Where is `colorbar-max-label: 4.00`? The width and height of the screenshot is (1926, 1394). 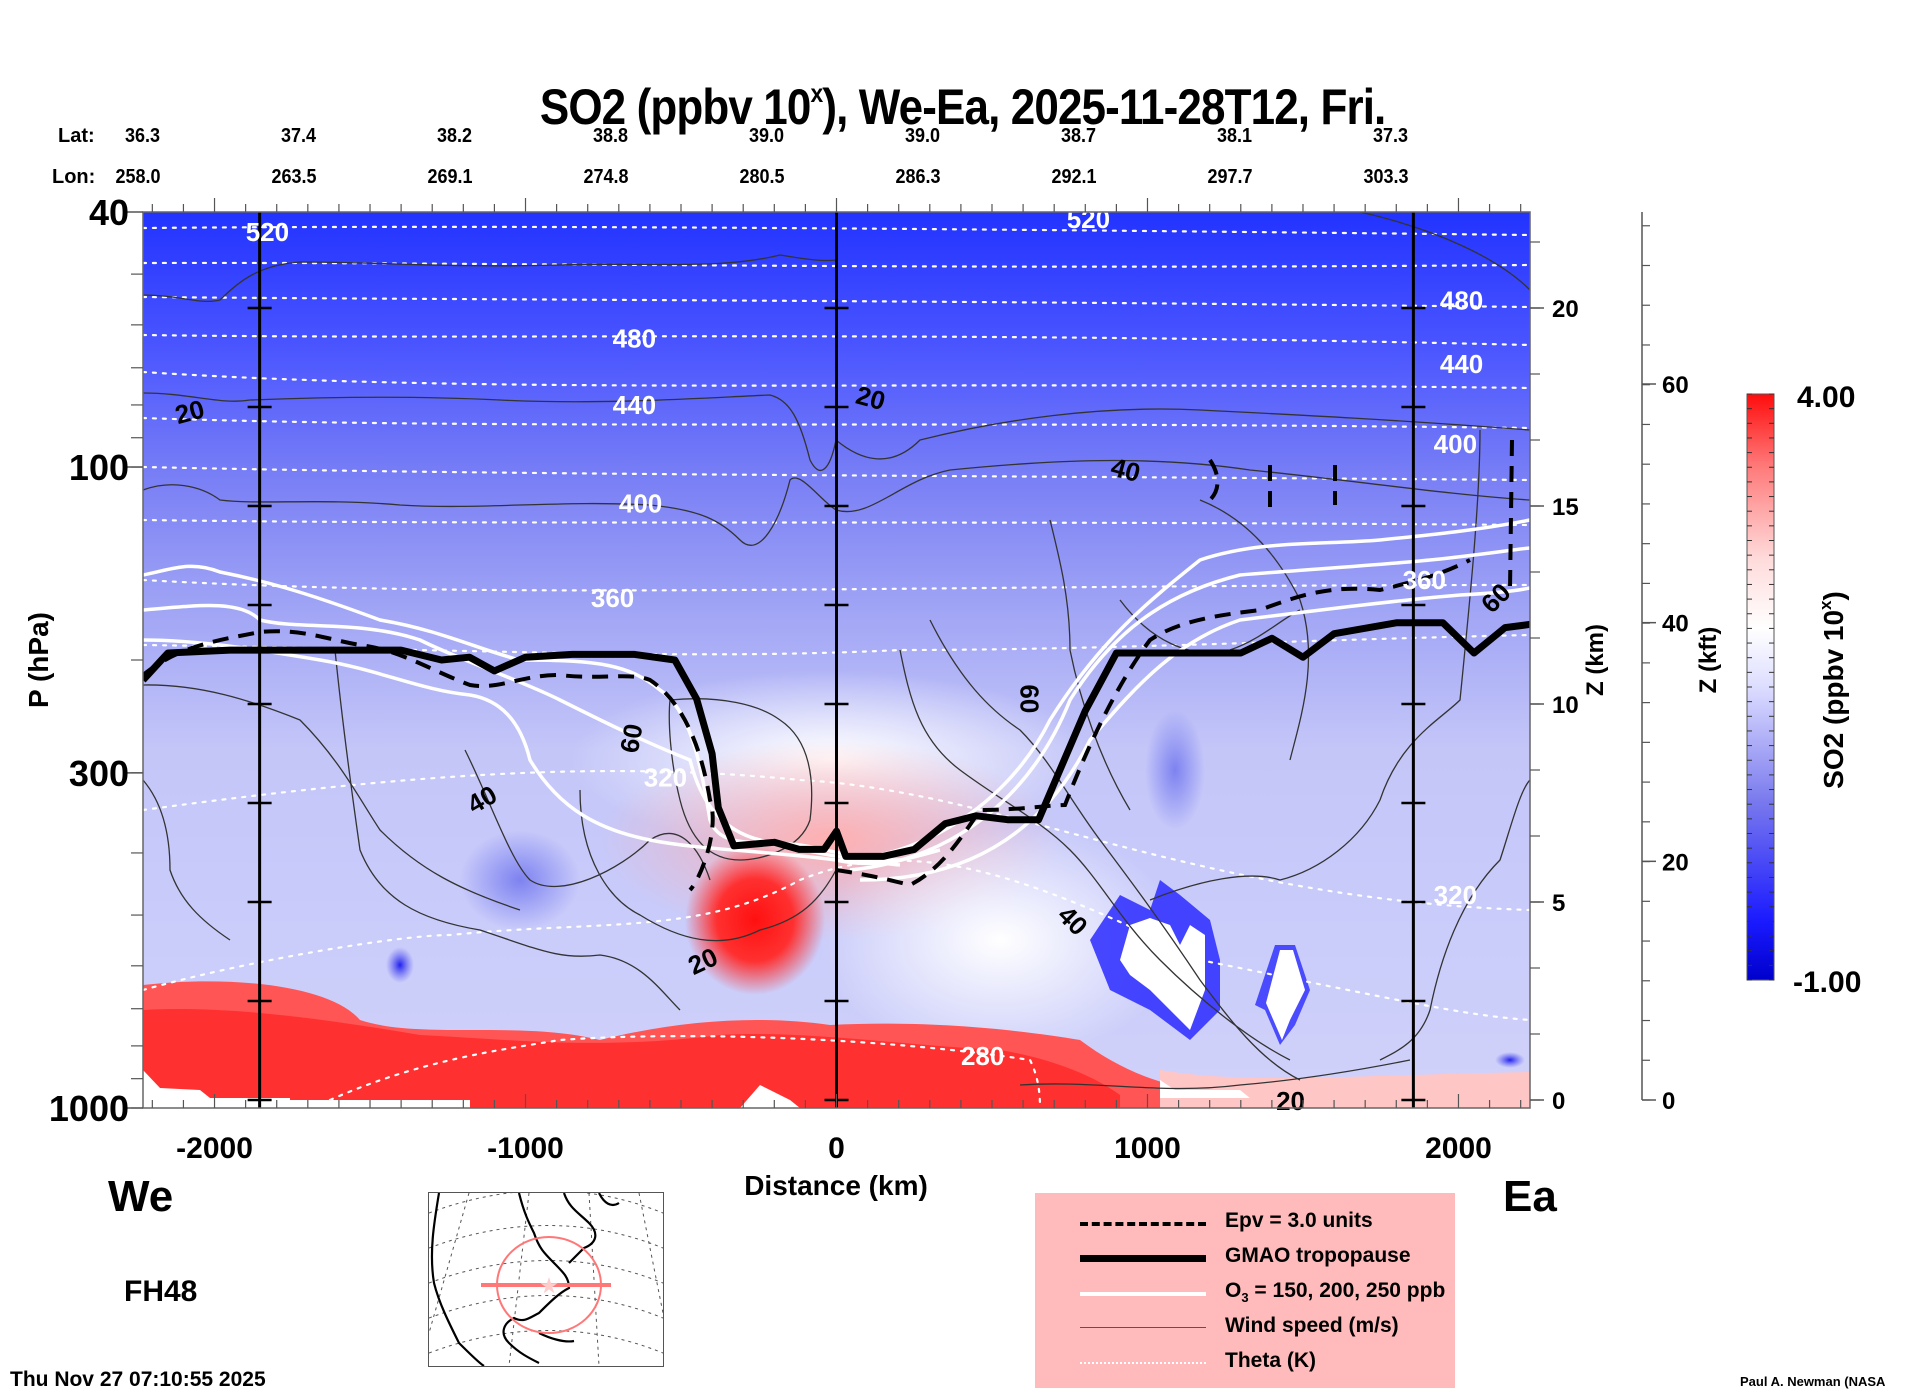
colorbar-max-label: 4.00 is located at coordinates (1826, 397).